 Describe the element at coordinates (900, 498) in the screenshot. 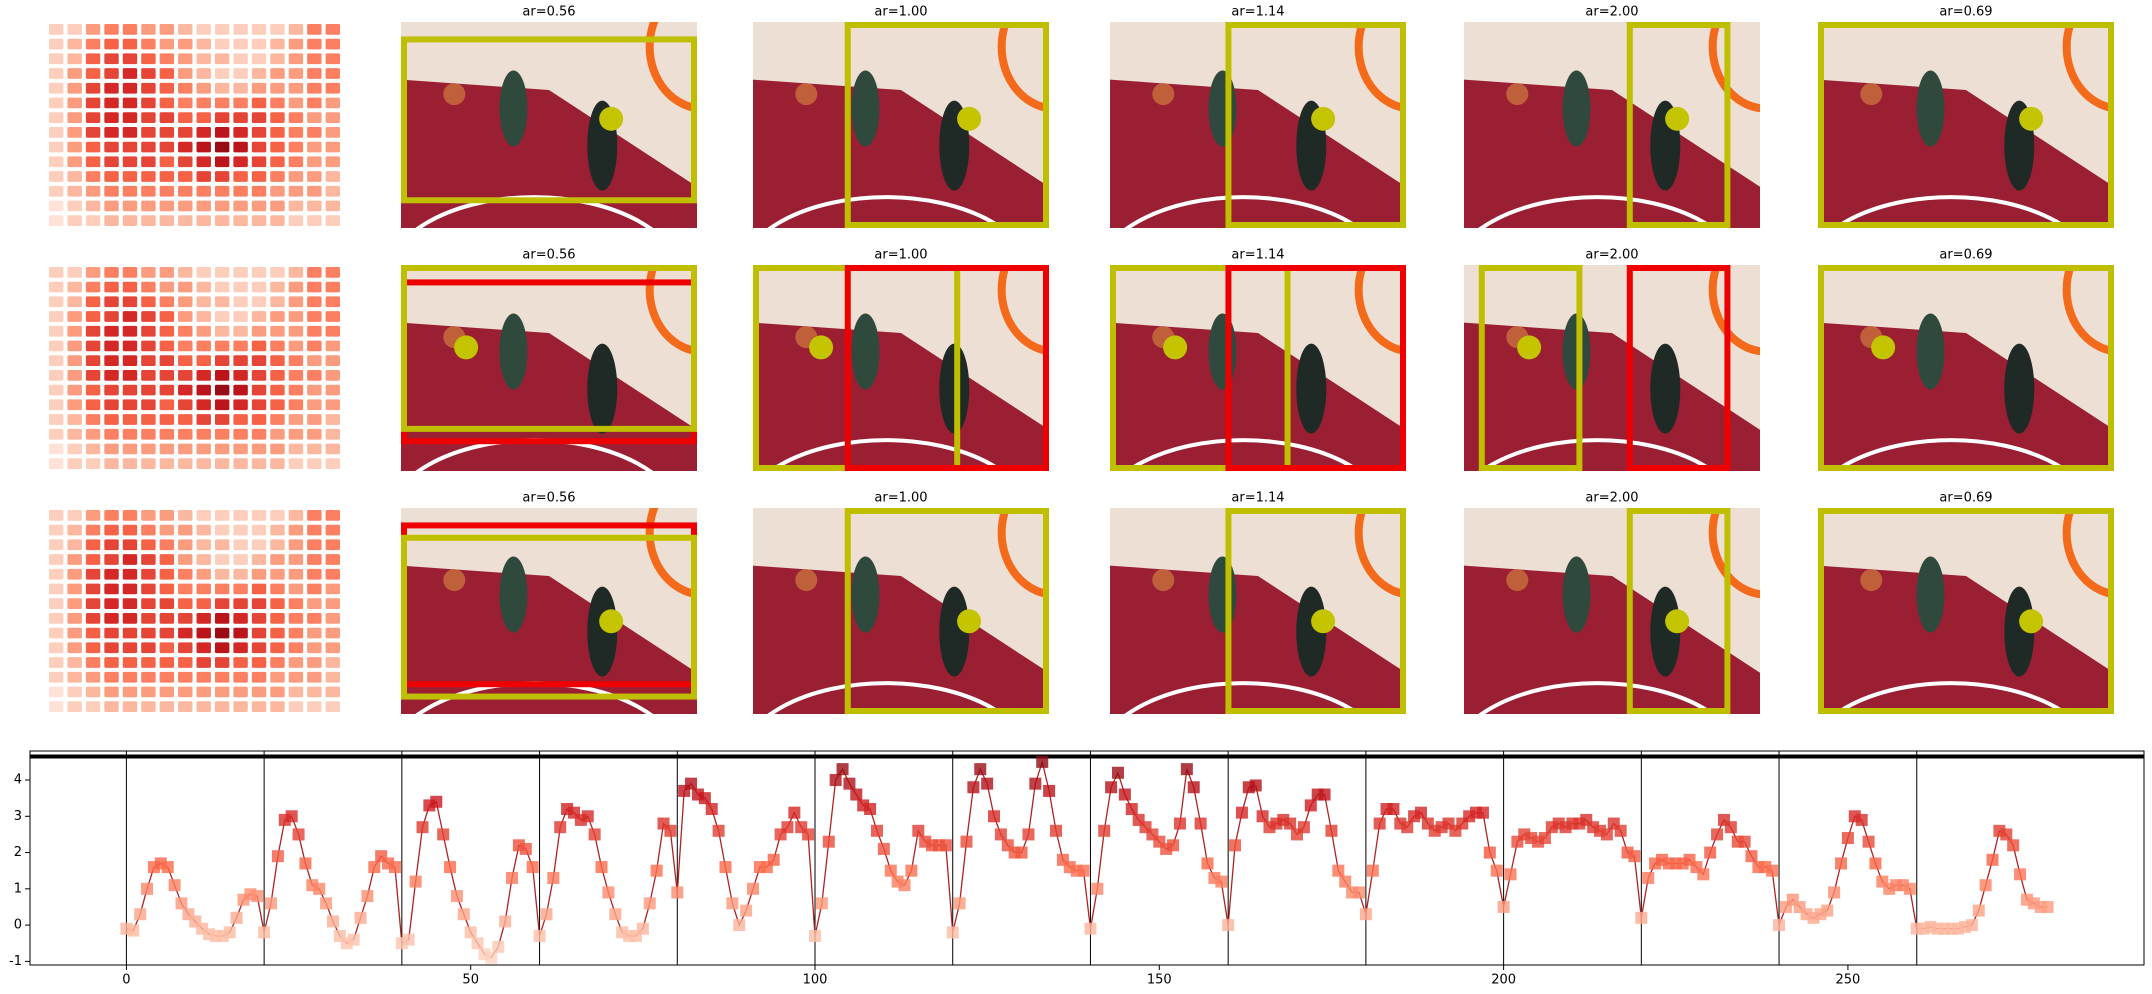

I see `panel-title: ar=1.00` at that location.